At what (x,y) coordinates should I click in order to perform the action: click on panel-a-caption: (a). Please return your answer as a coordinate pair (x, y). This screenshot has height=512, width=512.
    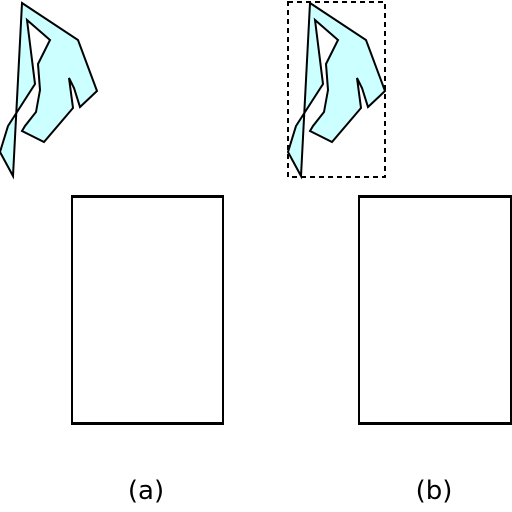
    Looking at the image, I should click on (146, 491).